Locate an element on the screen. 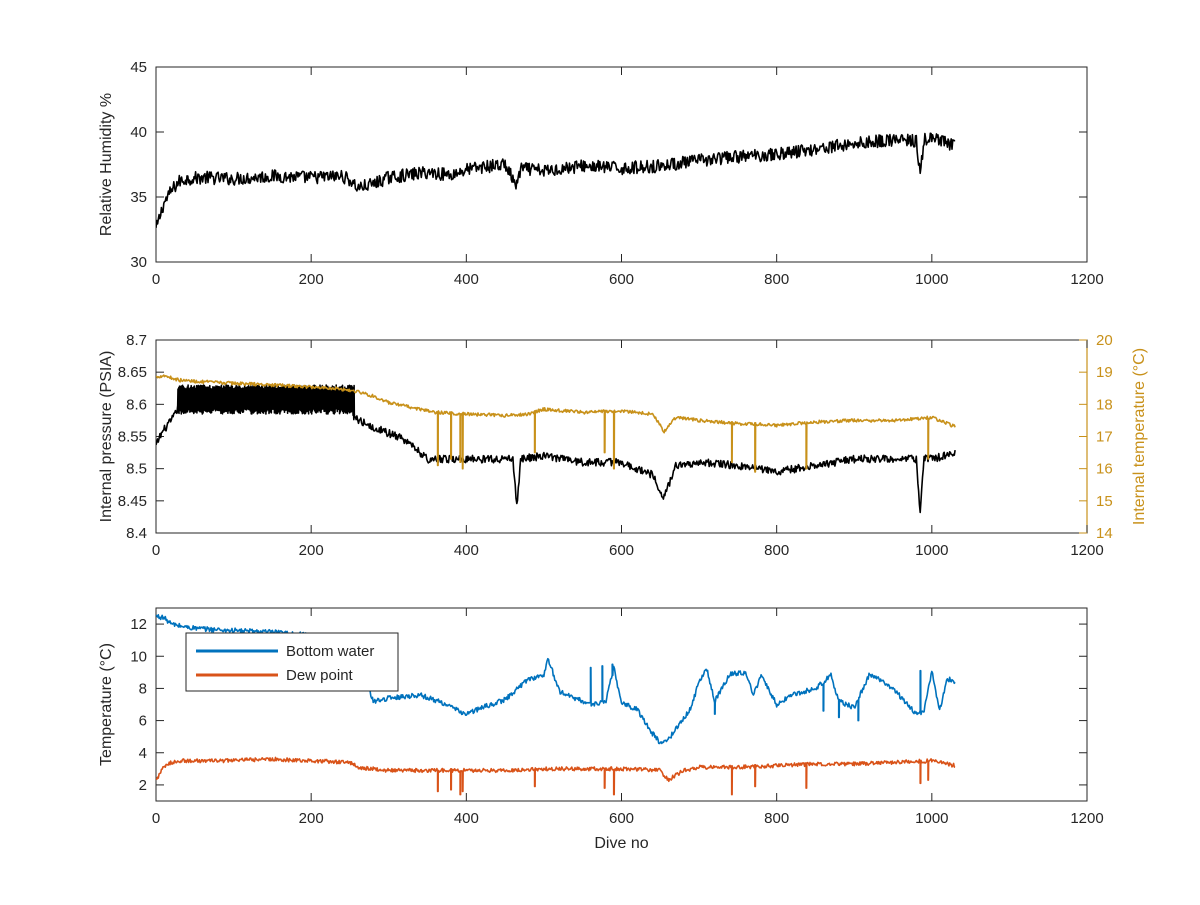 Image resolution: width=1200 pixels, height=905 pixels. y-tick-label: 8 is located at coordinates (143, 688).